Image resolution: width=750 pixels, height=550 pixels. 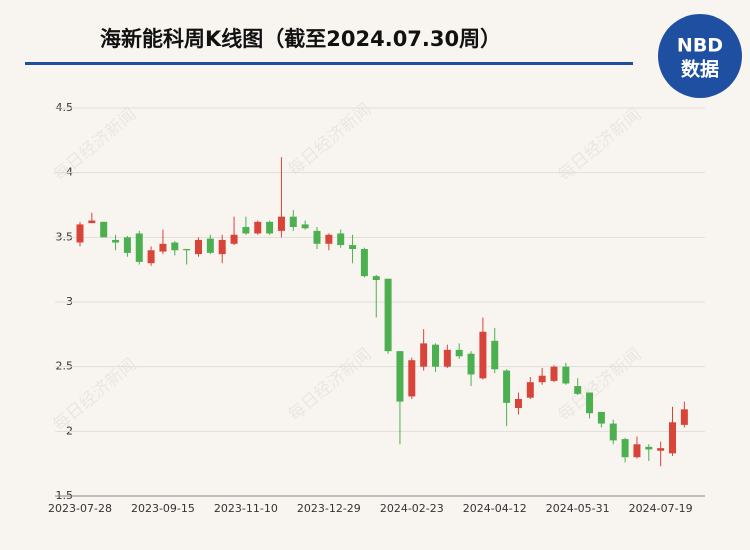 I want to click on logo-bottom: 数据, so click(x=700, y=69).